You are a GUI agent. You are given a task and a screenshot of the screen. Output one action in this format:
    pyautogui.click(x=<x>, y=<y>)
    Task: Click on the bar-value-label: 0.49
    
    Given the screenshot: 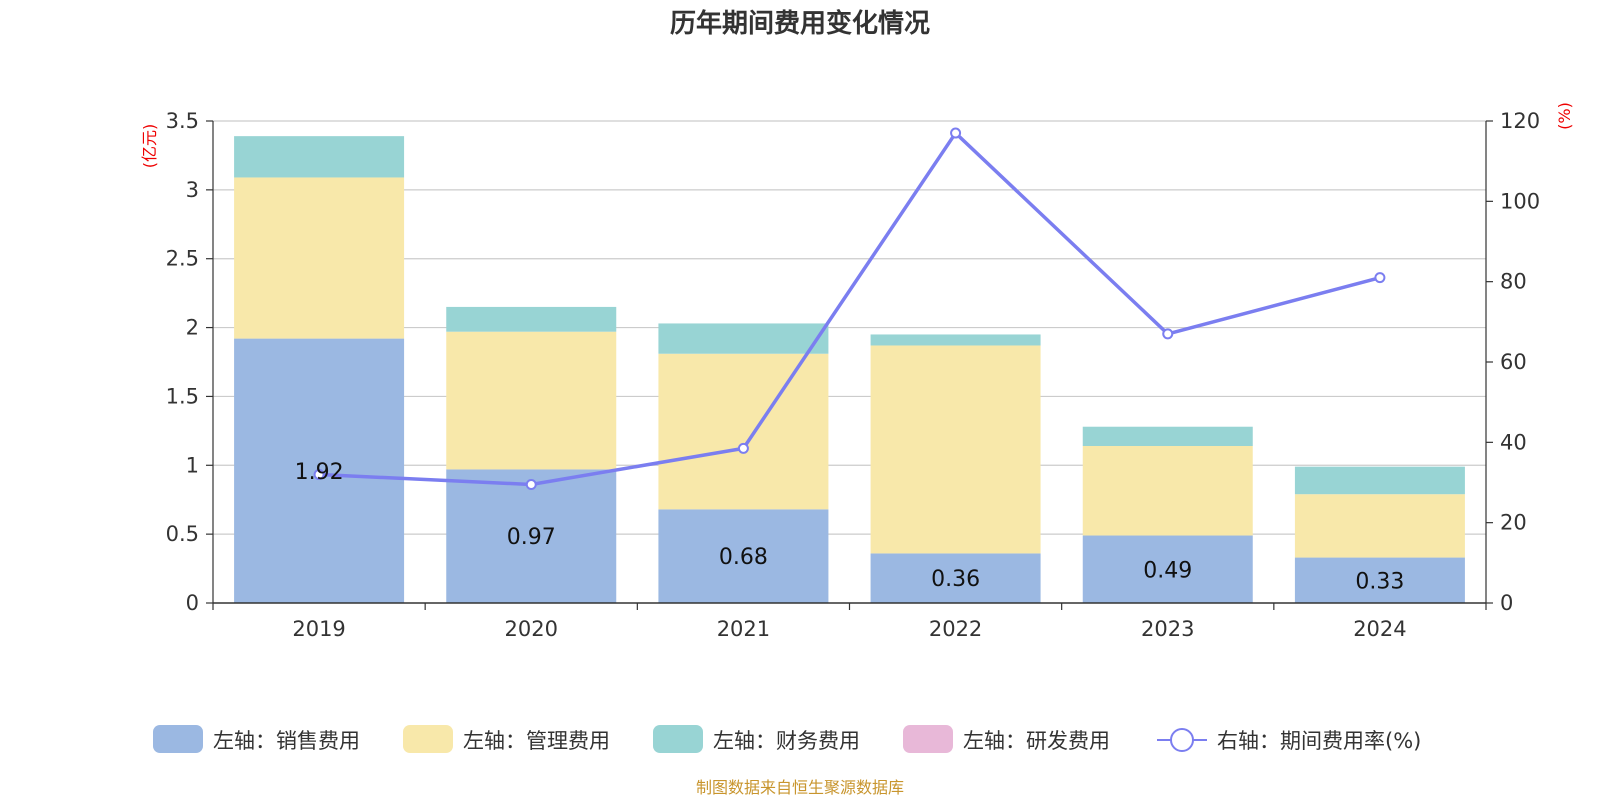 What is the action you would take?
    pyautogui.click(x=1167, y=570)
    